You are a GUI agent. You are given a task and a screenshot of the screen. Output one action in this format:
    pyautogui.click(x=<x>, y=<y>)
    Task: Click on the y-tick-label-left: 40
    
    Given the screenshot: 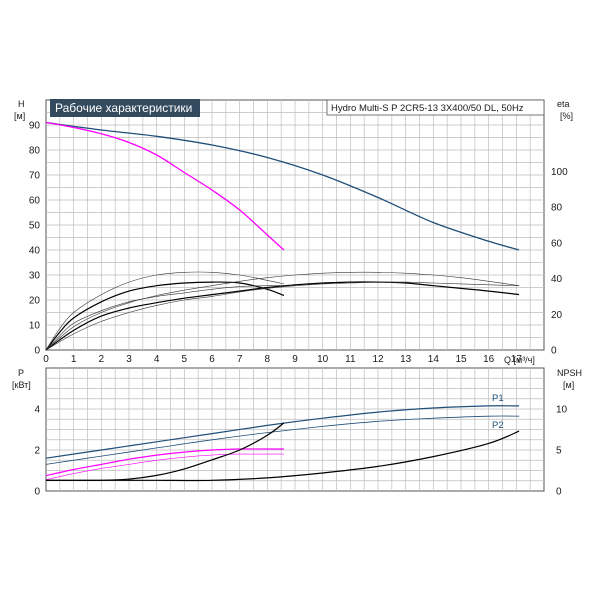 What is the action you would take?
    pyautogui.click(x=35, y=251)
    